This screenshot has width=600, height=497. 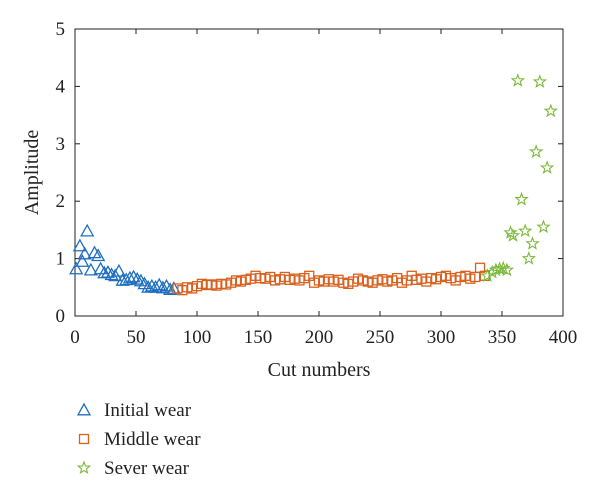 I want to click on series-square, so click(x=331, y=279).